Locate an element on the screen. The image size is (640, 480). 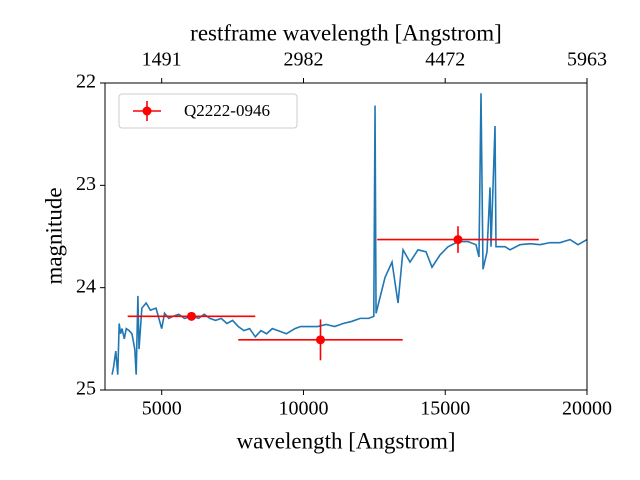
y-tick-label: 22 is located at coordinates (86, 82).